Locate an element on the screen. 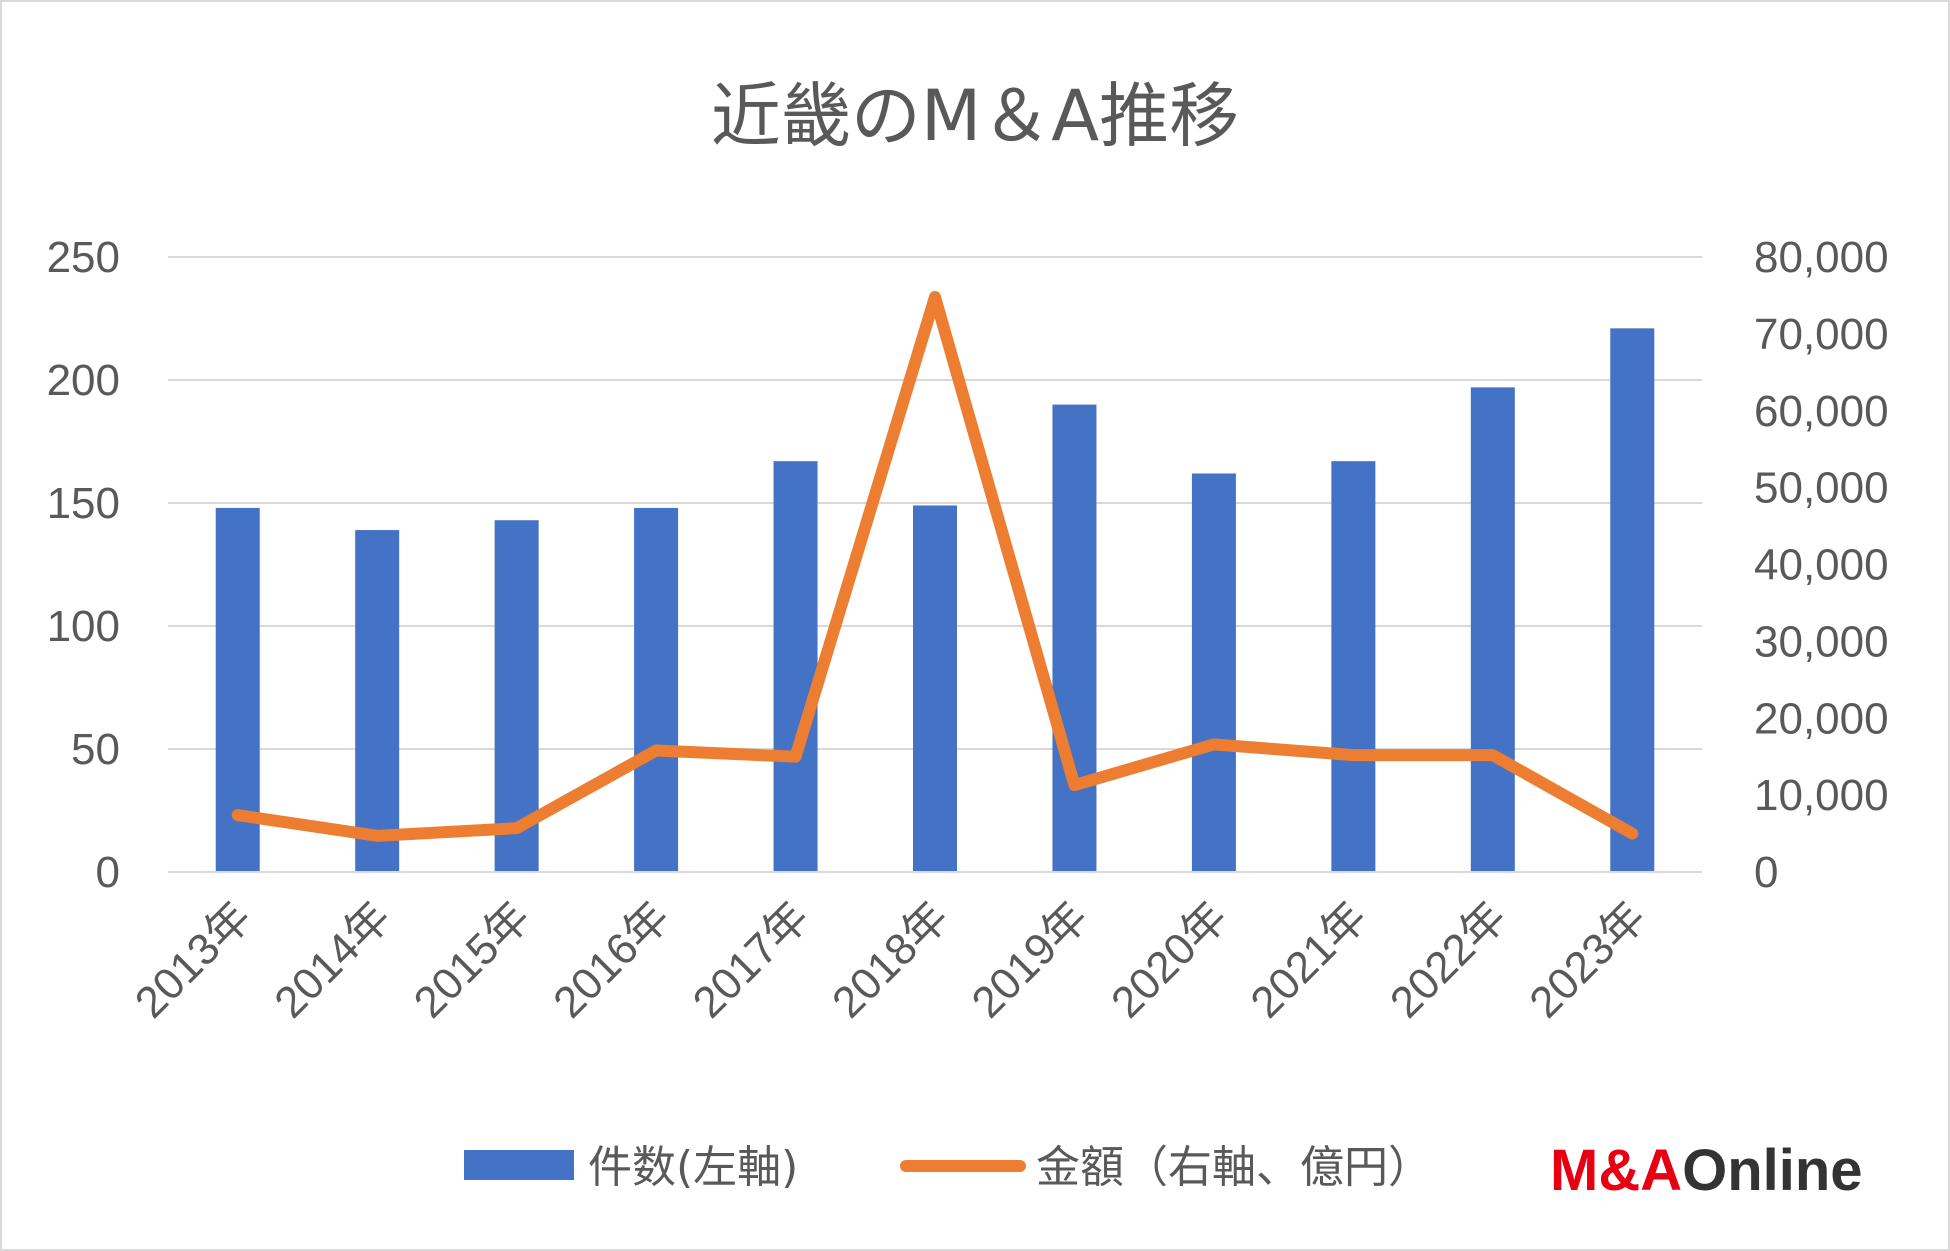 The image size is (1950, 1251). legend-label-bar: 件数(左軸) is located at coordinates (693, 1167).